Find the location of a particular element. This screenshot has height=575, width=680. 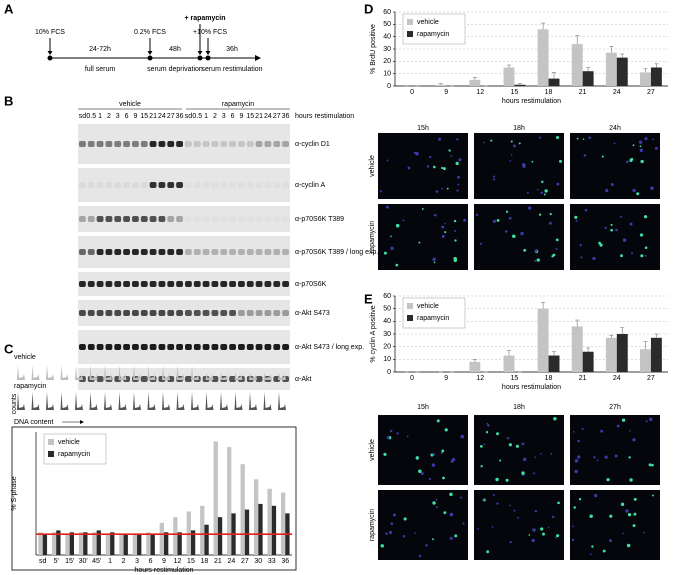

lane-label: 27 is located at coordinates (171, 116).